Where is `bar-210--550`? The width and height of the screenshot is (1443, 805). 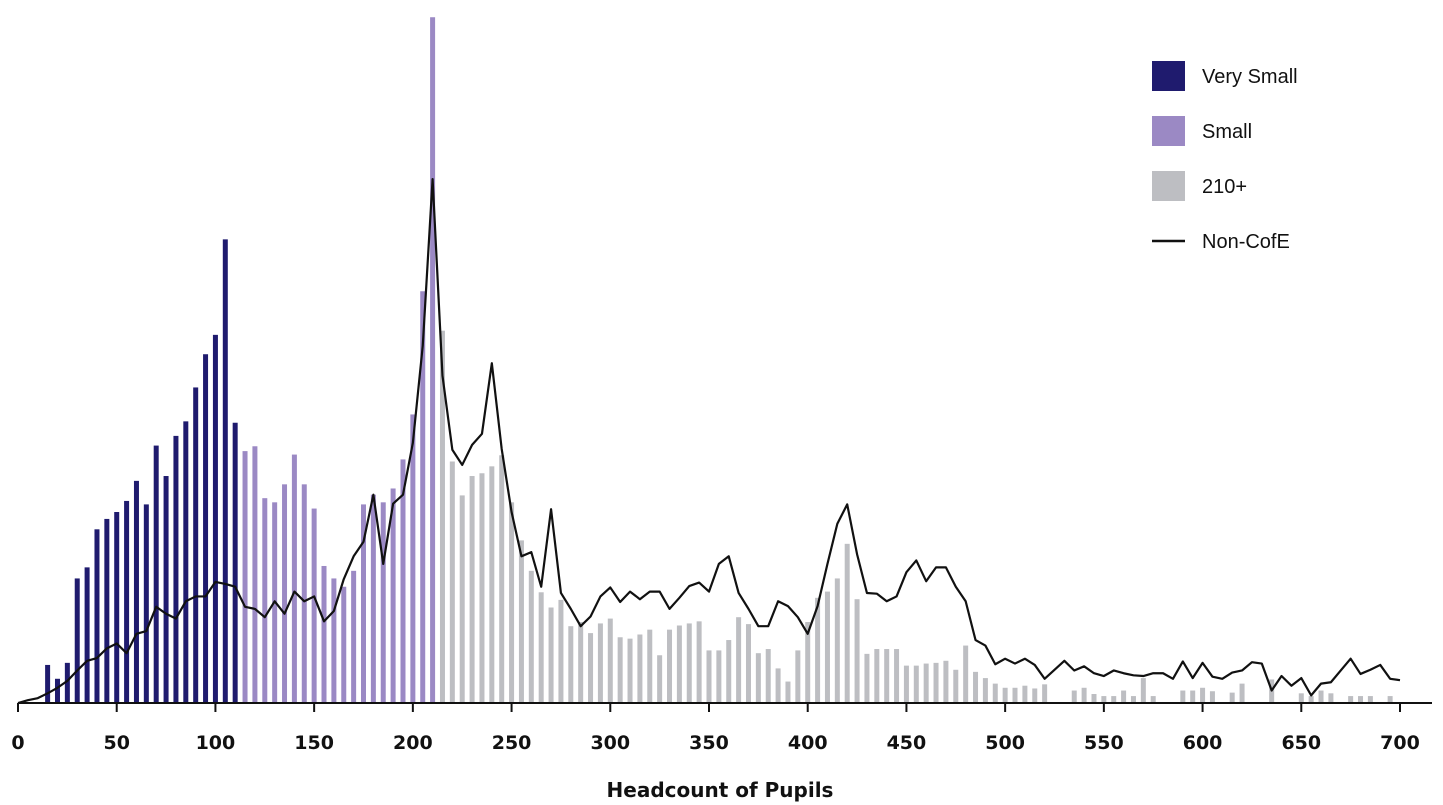
bar-210--550 is located at coordinates (1104, 699).